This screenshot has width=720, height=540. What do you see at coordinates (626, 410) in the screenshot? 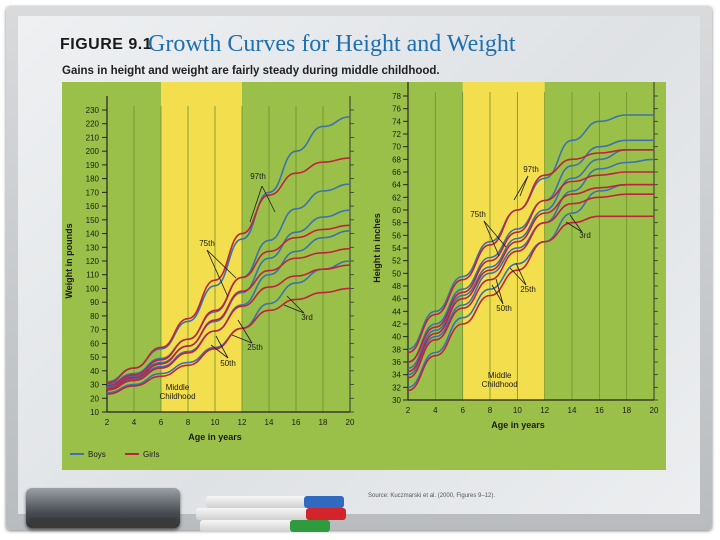
I see `x-tick-label: 18` at bounding box center [626, 410].